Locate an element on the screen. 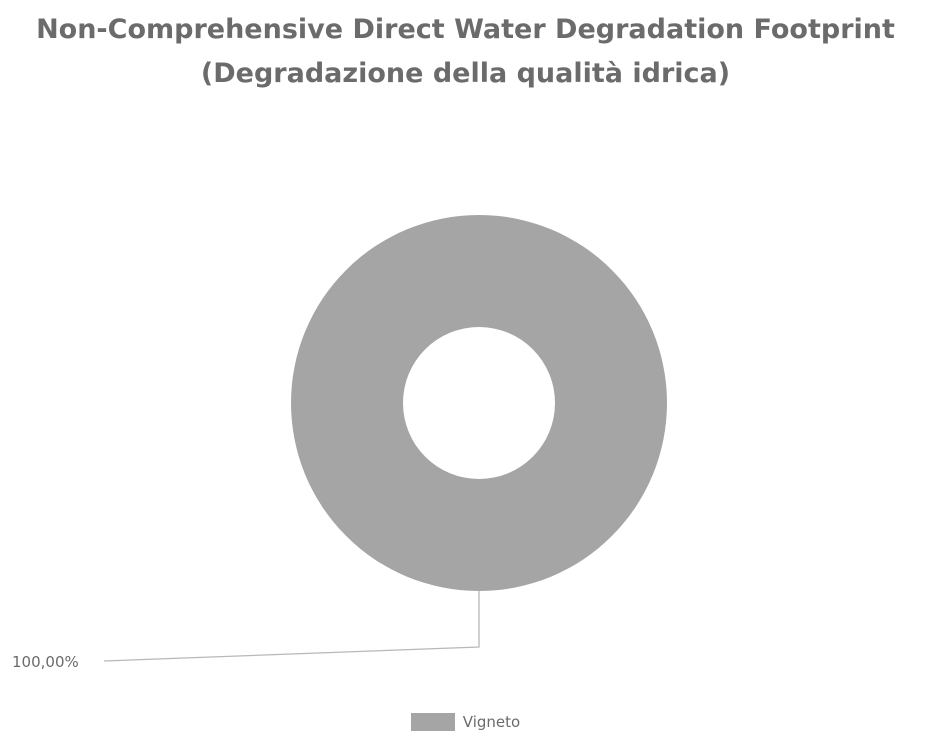 This screenshot has width=931, height=743. leaders-layer is located at coordinates (291, 626).